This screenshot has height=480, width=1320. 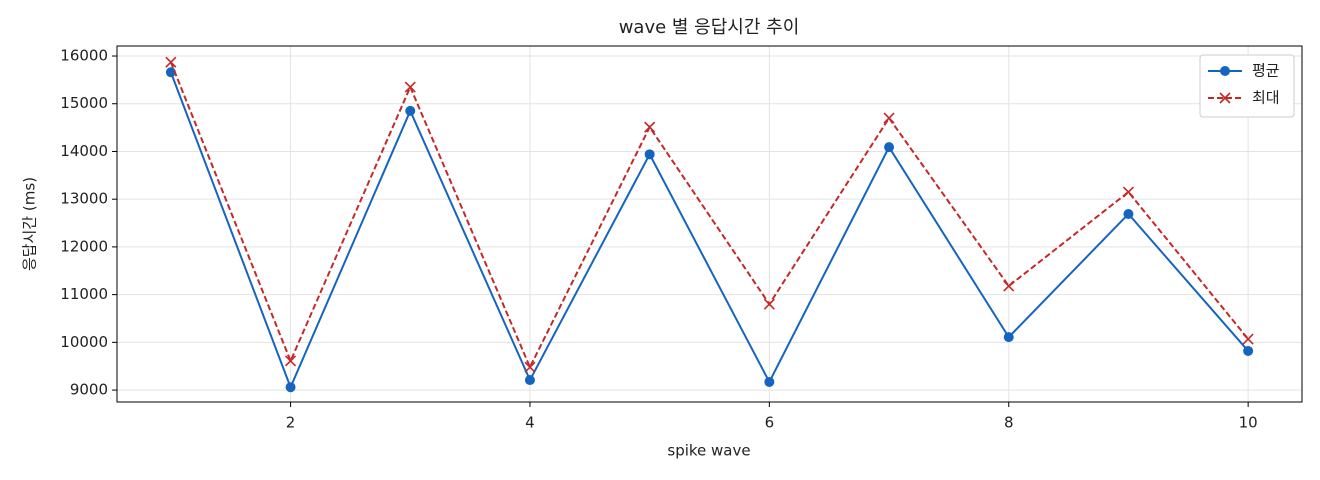 I want to click on legend-box, so click(x=1247, y=86).